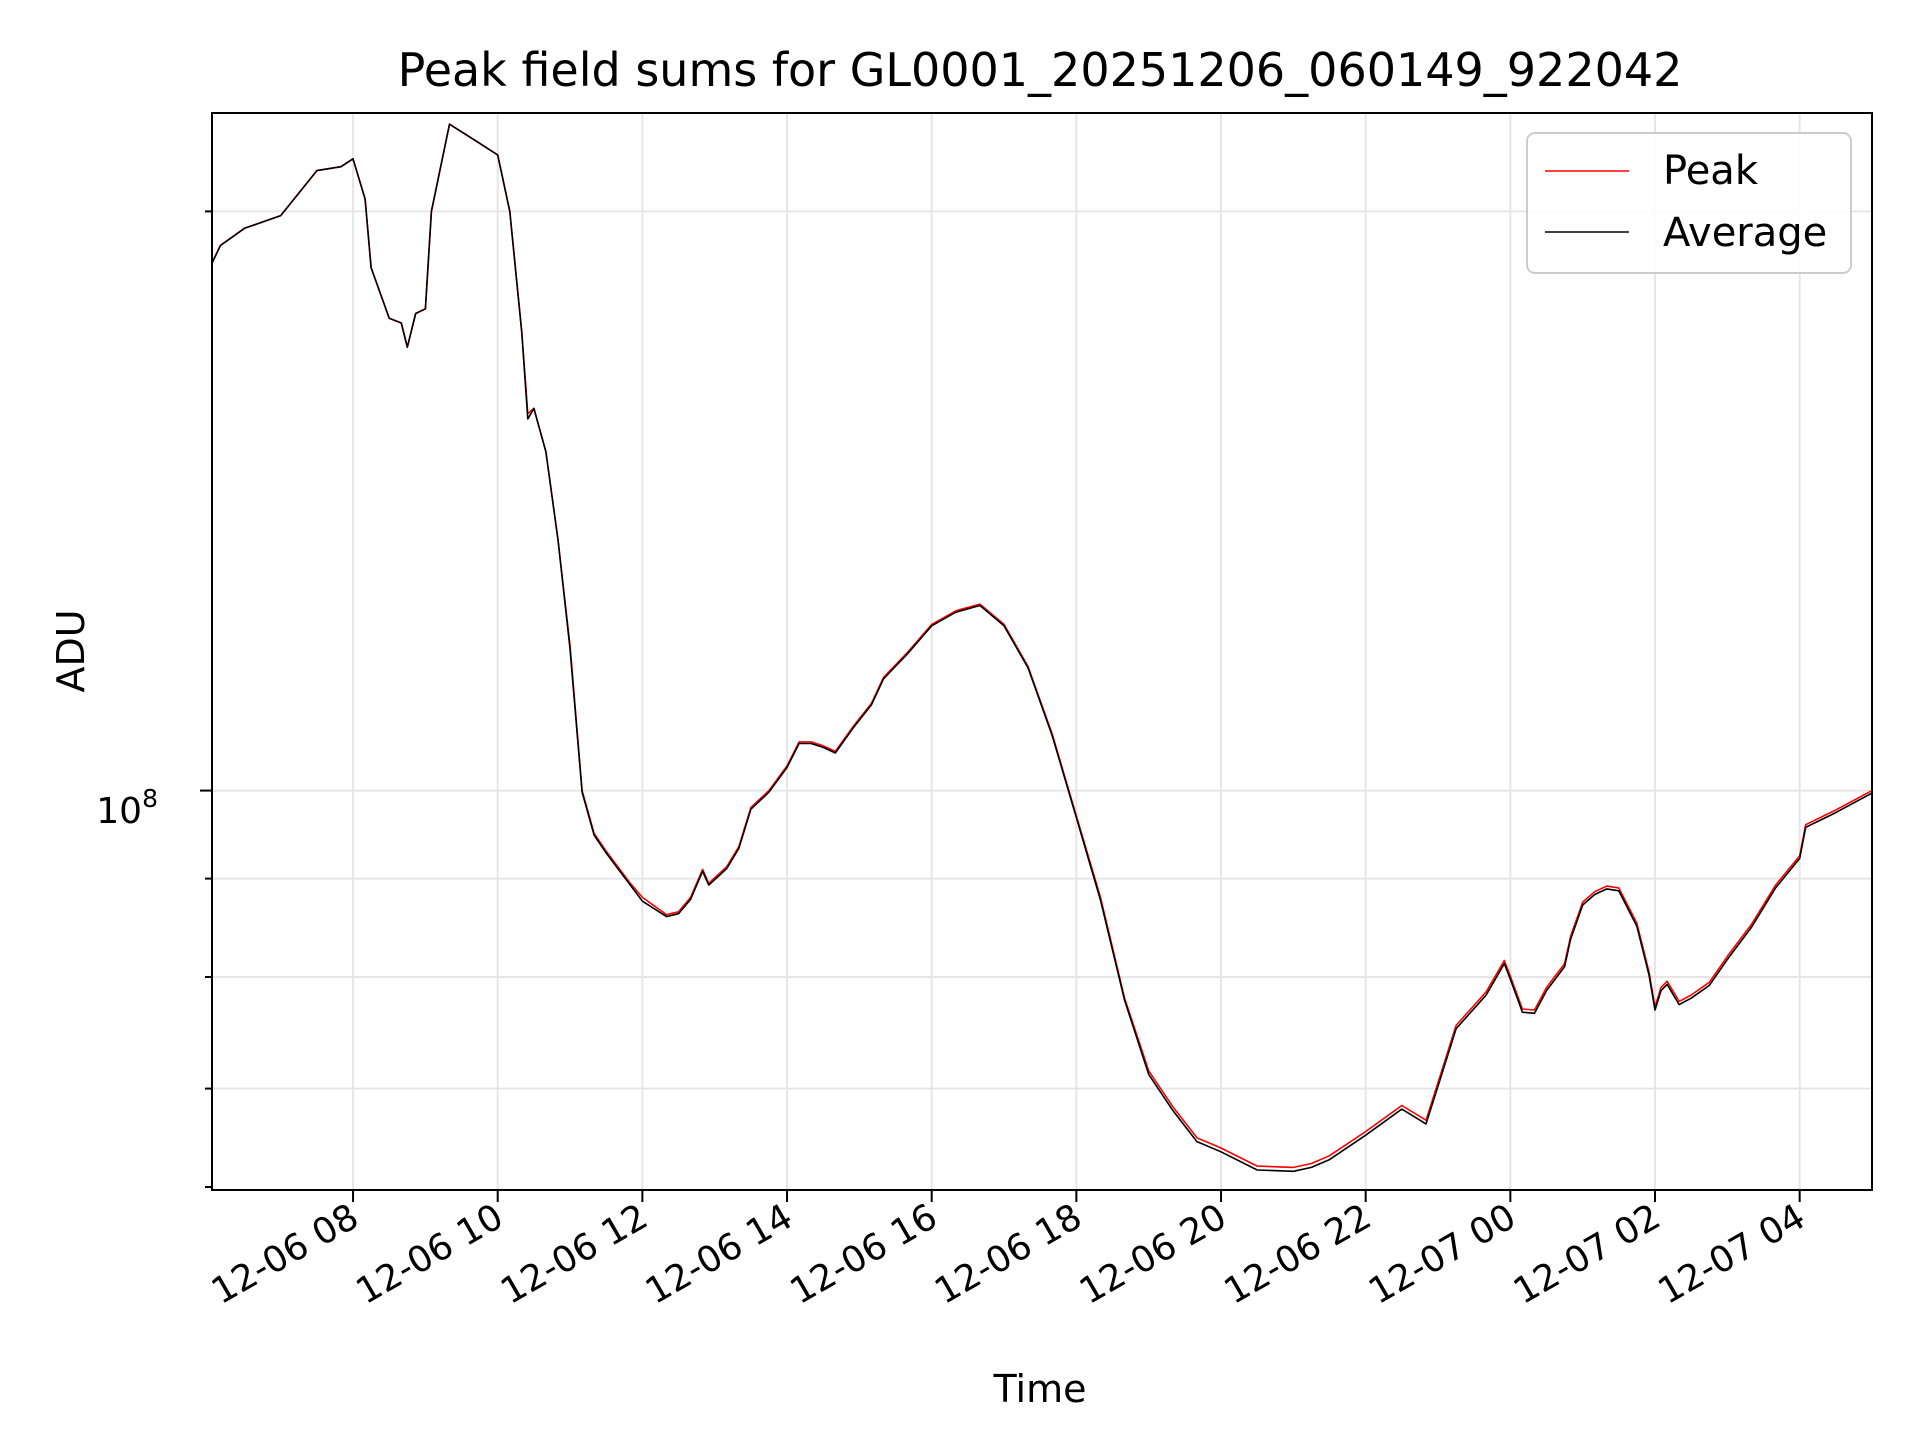  I want to click on y-tick-base: 10, so click(119, 811).